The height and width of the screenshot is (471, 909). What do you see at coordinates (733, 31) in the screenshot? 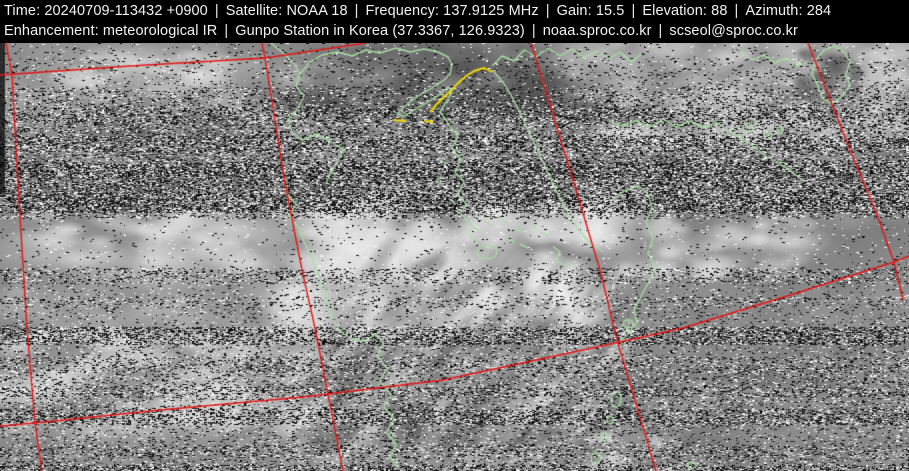
I see `header-field-email: scseol@sproc.co.kr` at bounding box center [733, 31].